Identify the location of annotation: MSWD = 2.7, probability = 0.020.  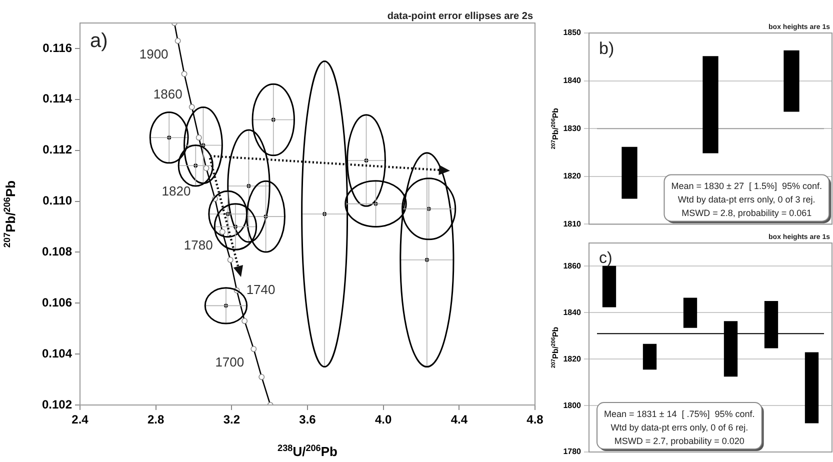
(679, 441).